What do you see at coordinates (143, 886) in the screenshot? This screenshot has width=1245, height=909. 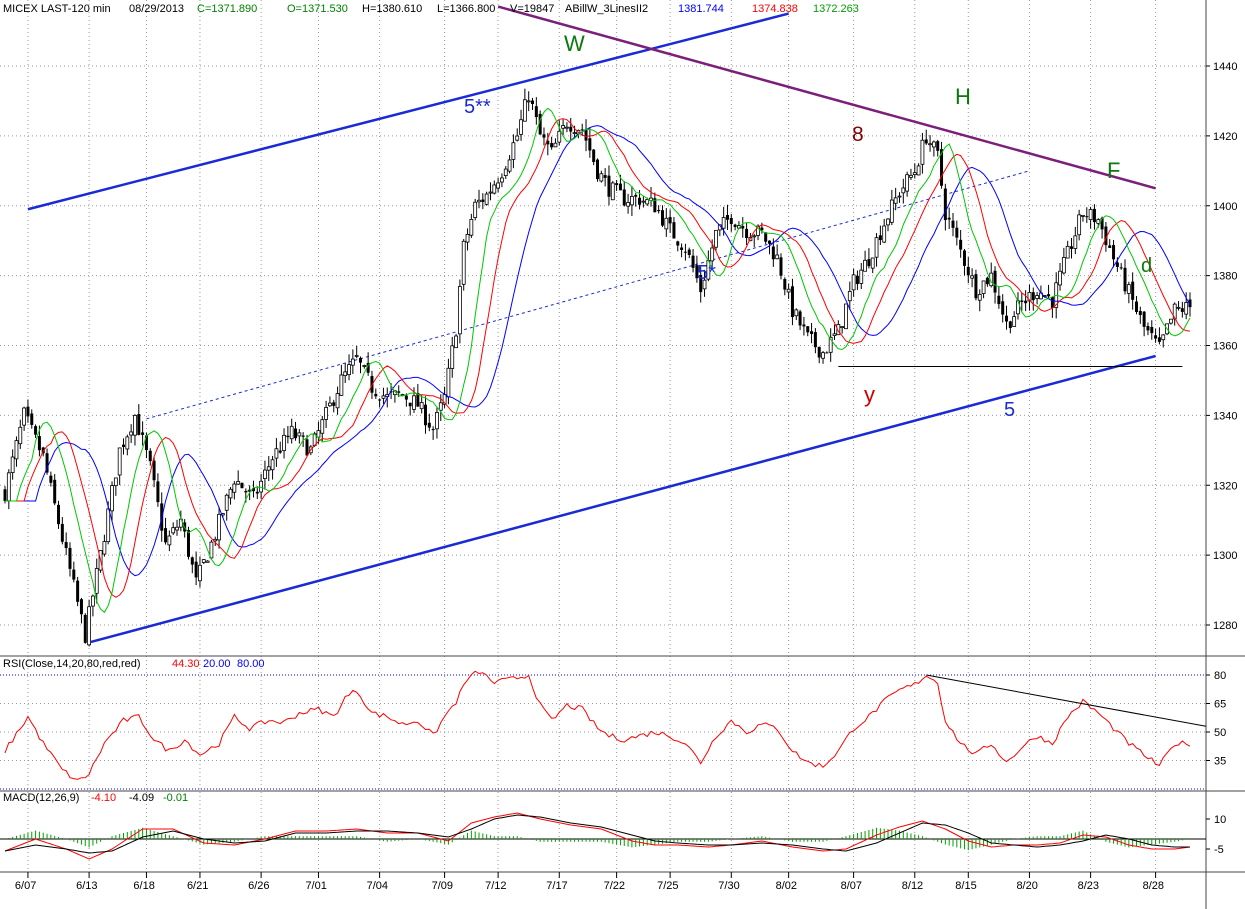 I see `date-tick-label: 6/18` at bounding box center [143, 886].